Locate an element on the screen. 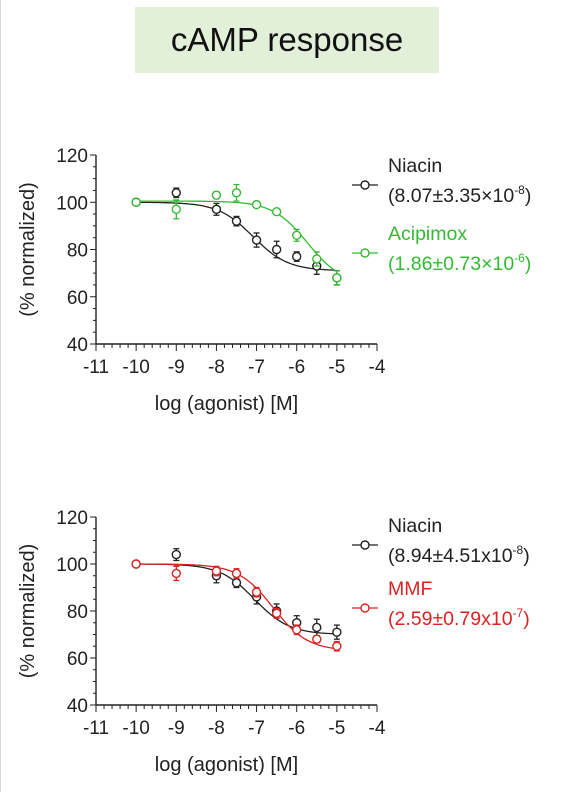 The image size is (568, 792). series-mmf is located at coordinates (236, 605).